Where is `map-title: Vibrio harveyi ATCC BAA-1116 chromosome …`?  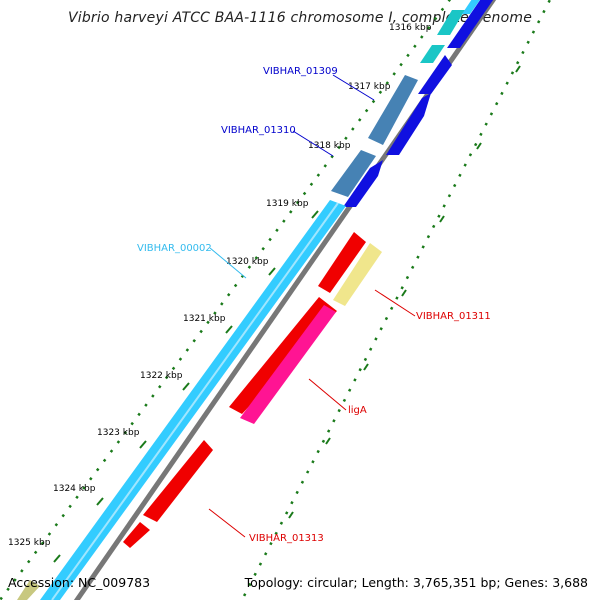 map-title: Vibrio harveyi ATCC BAA-1116 chromosome … is located at coordinates (300, 18).